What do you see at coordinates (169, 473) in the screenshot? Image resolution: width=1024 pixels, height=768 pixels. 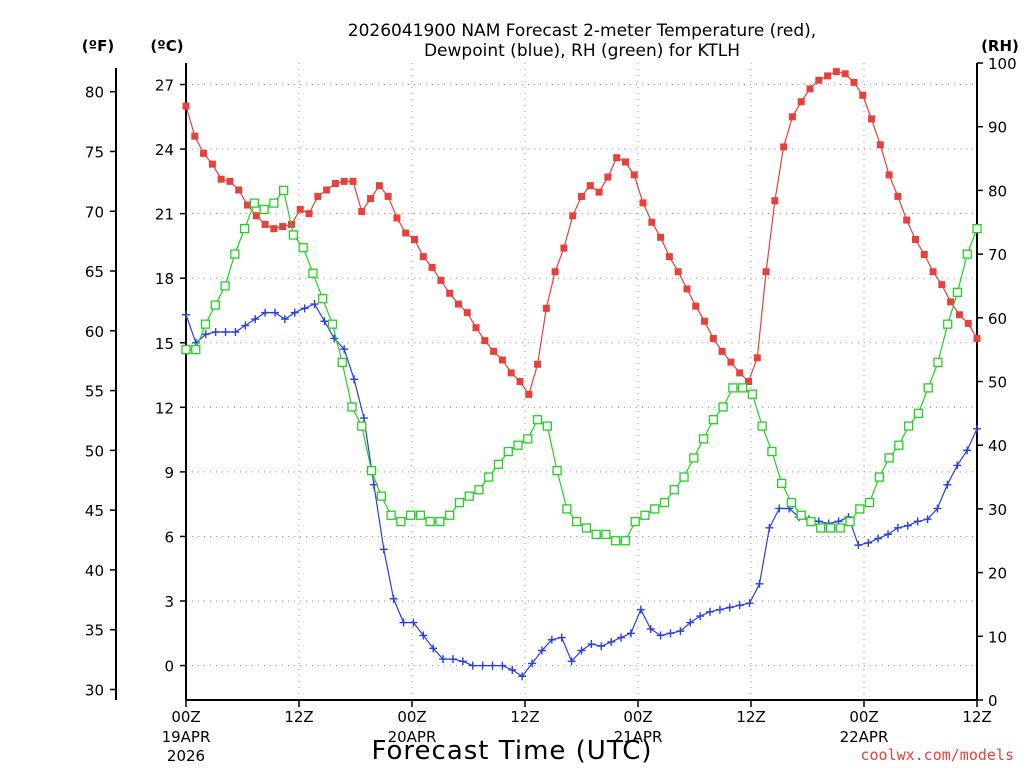 I see `celsius-tick-label: 9` at bounding box center [169, 473].